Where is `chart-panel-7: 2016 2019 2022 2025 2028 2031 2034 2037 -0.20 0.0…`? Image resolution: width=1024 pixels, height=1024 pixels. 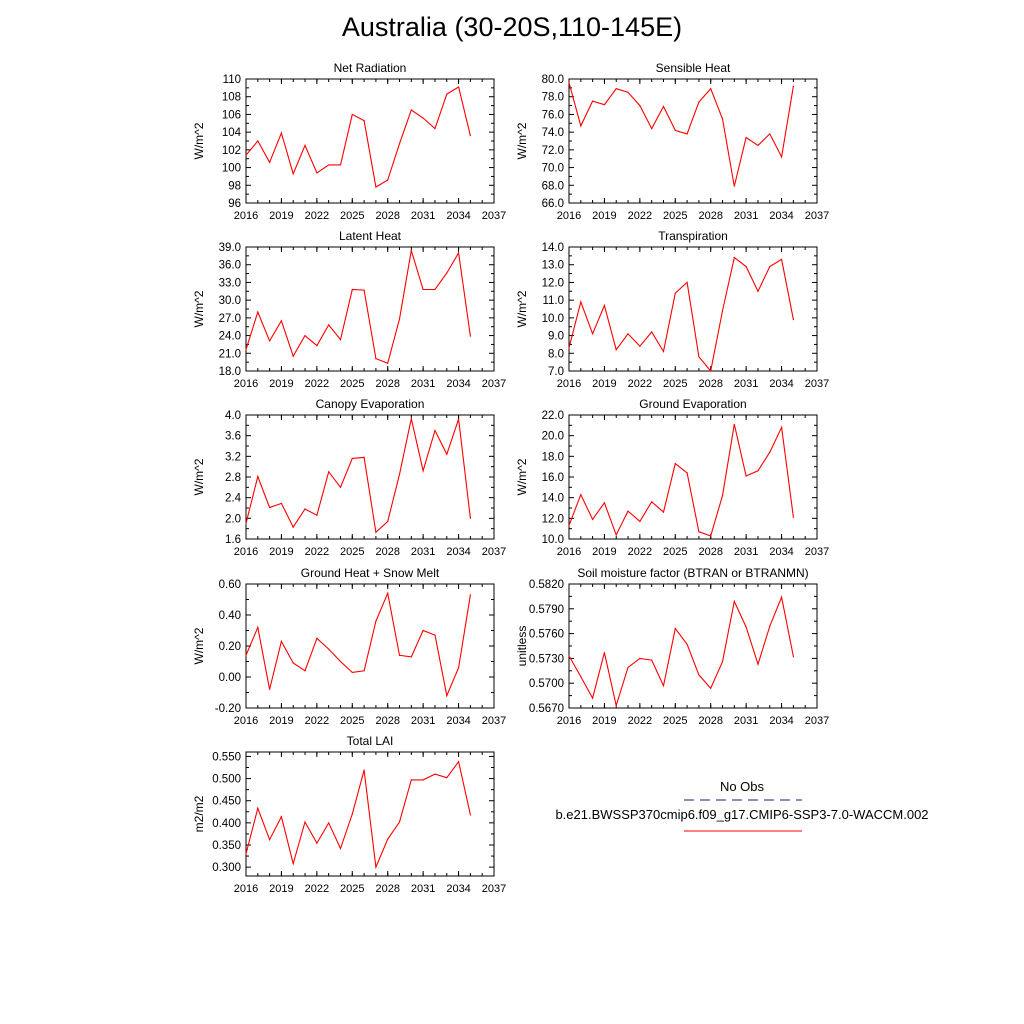 chart-panel-7: 2016 2019 2022 2025 2028 2031 2034 2037 -0.20 0.0… is located at coordinates (349, 646).